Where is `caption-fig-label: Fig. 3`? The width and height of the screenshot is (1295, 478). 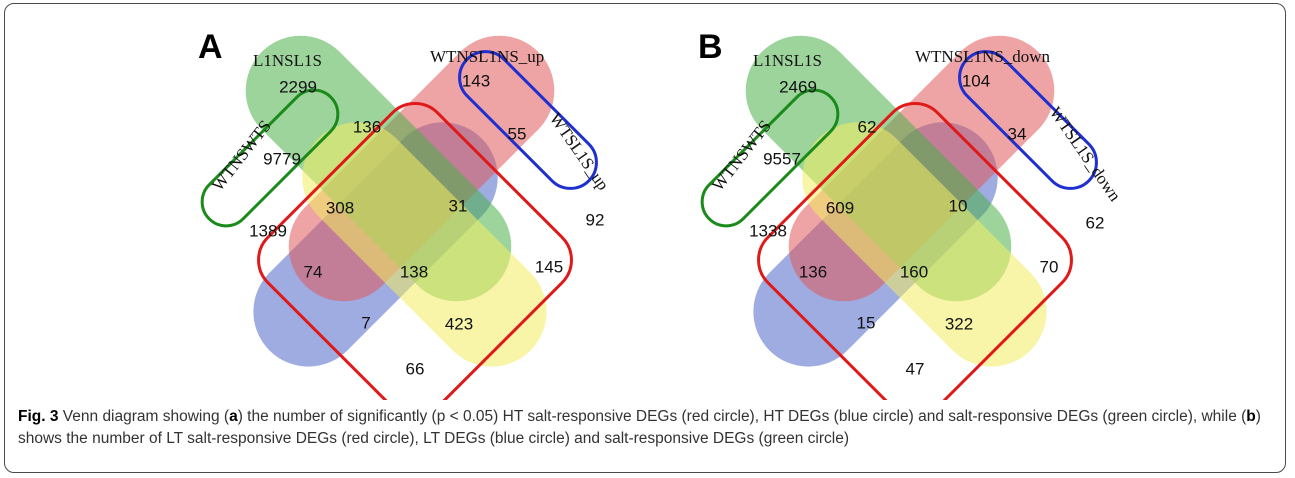 caption-fig-label: Fig. 3 is located at coordinates (38, 416).